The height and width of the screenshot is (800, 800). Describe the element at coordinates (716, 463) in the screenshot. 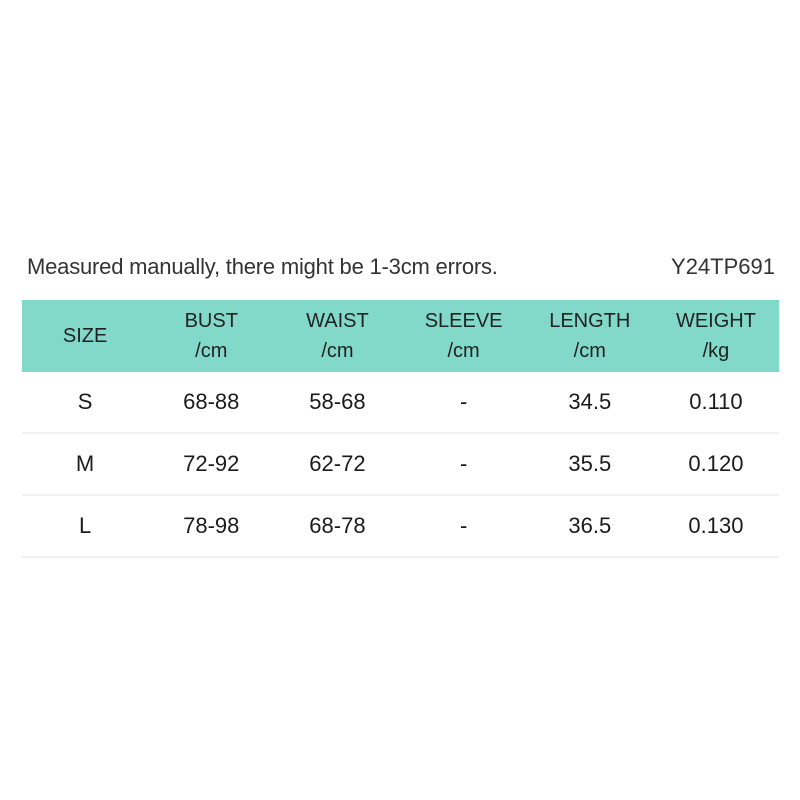

I see `cell-weight: 0.120` at that location.